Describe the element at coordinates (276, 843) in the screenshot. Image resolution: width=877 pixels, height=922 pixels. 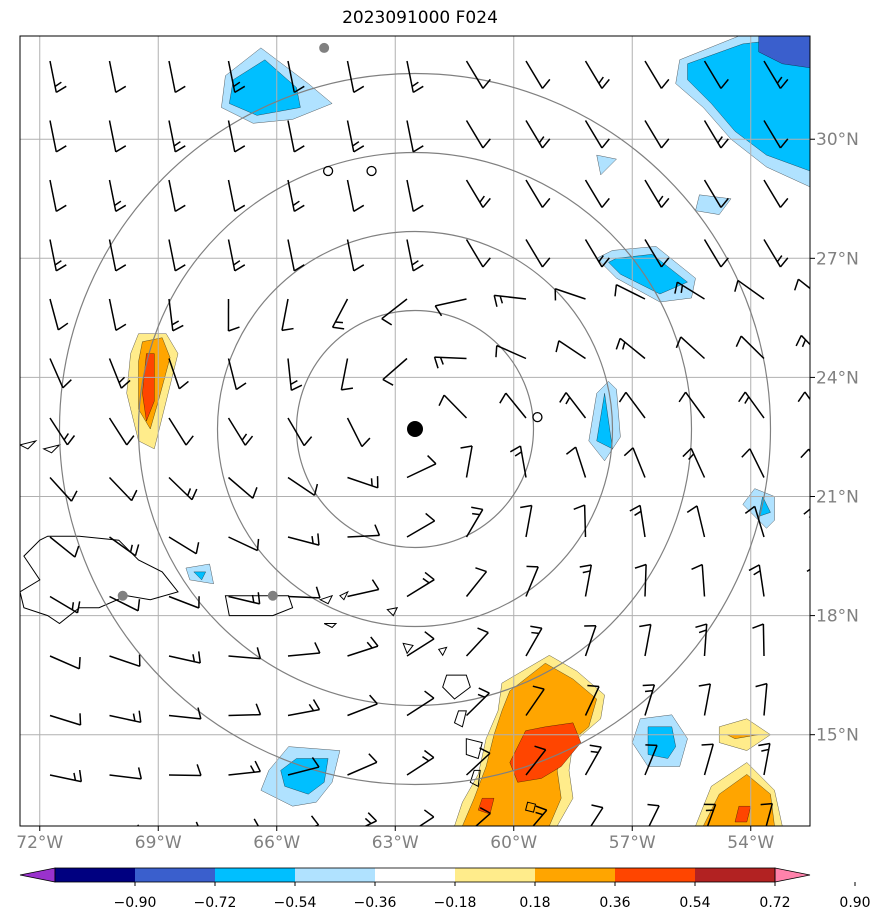
I see `longitude-tick-label: 66°W` at that location.